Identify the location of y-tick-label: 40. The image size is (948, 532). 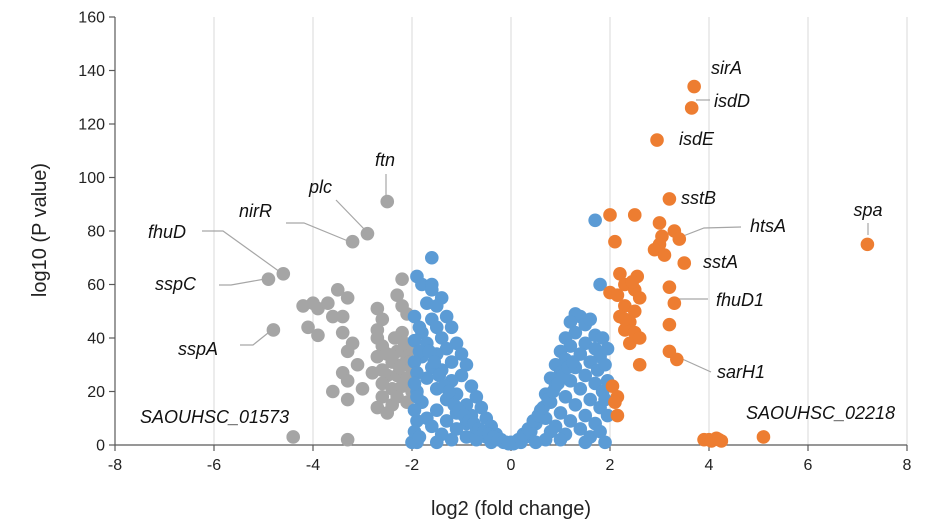
(96, 339).